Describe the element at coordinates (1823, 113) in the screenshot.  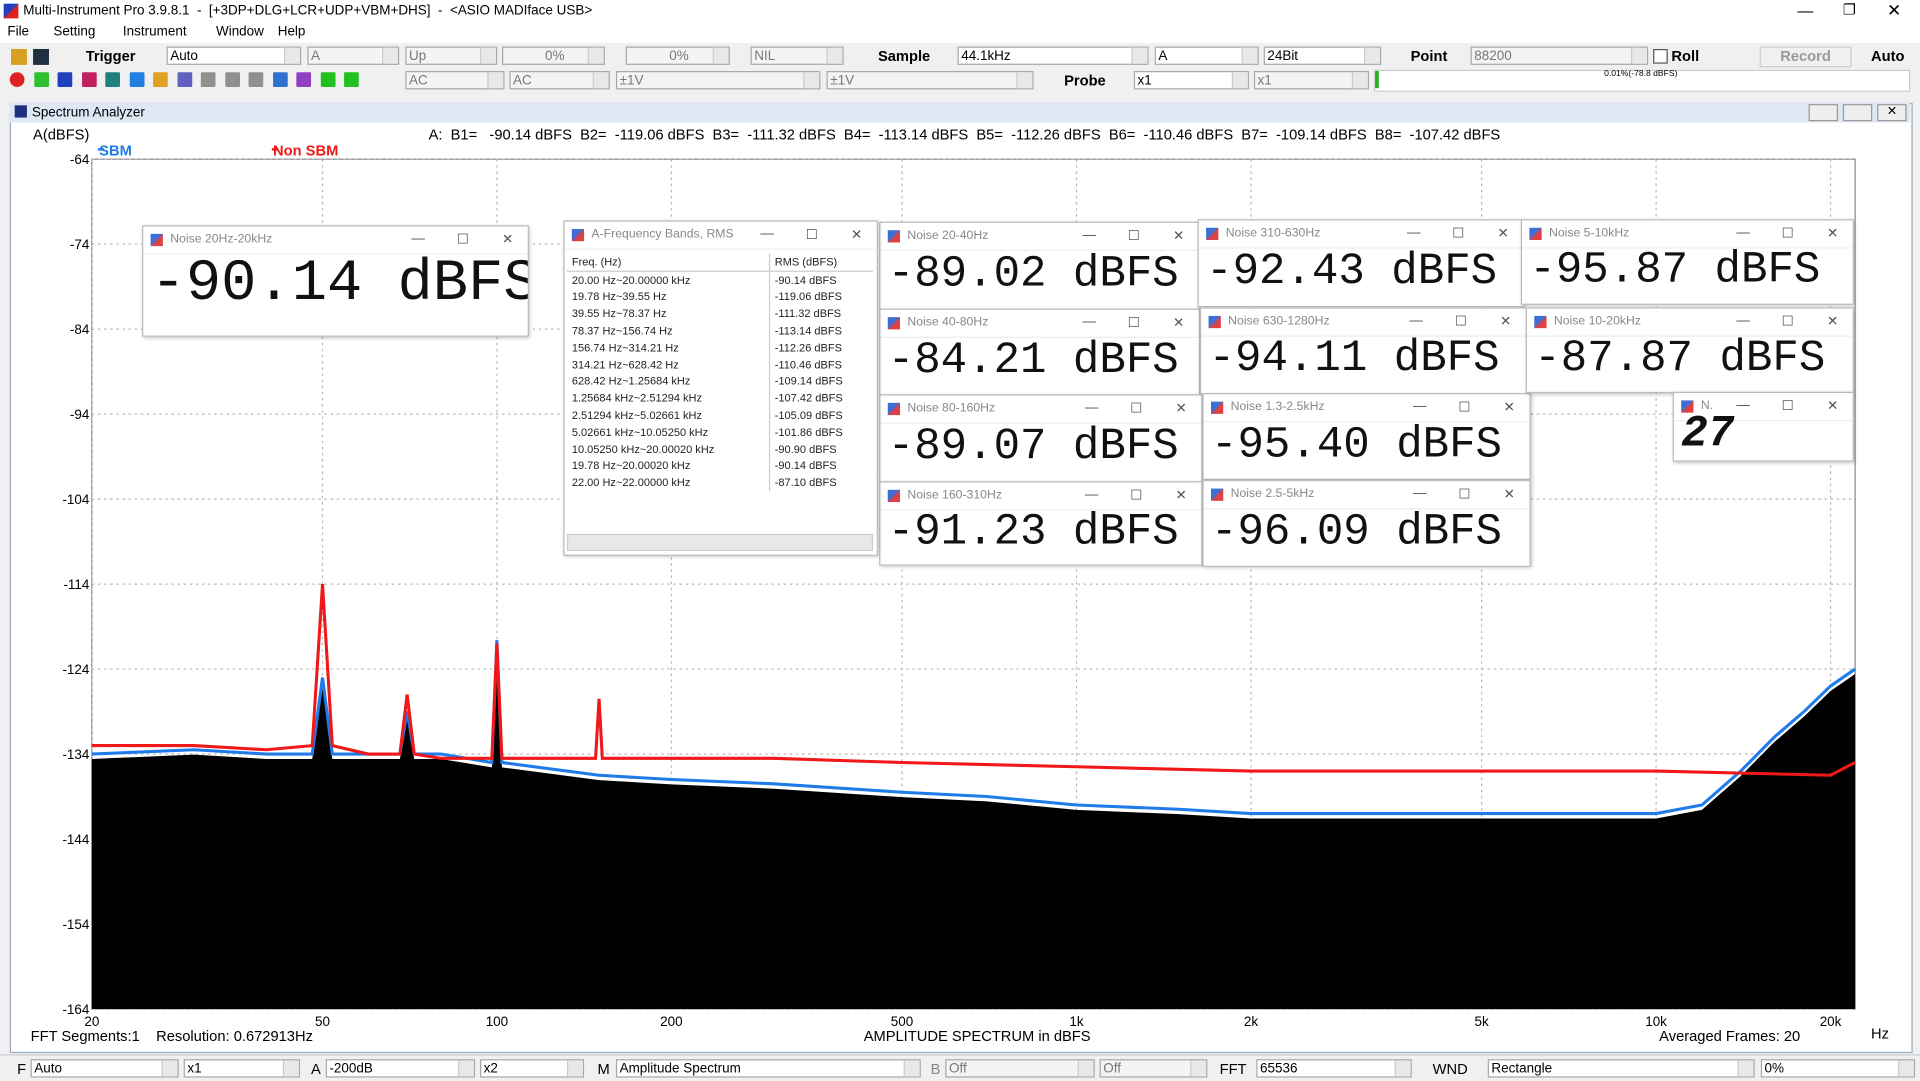
I see `analyzer-minimize` at that location.